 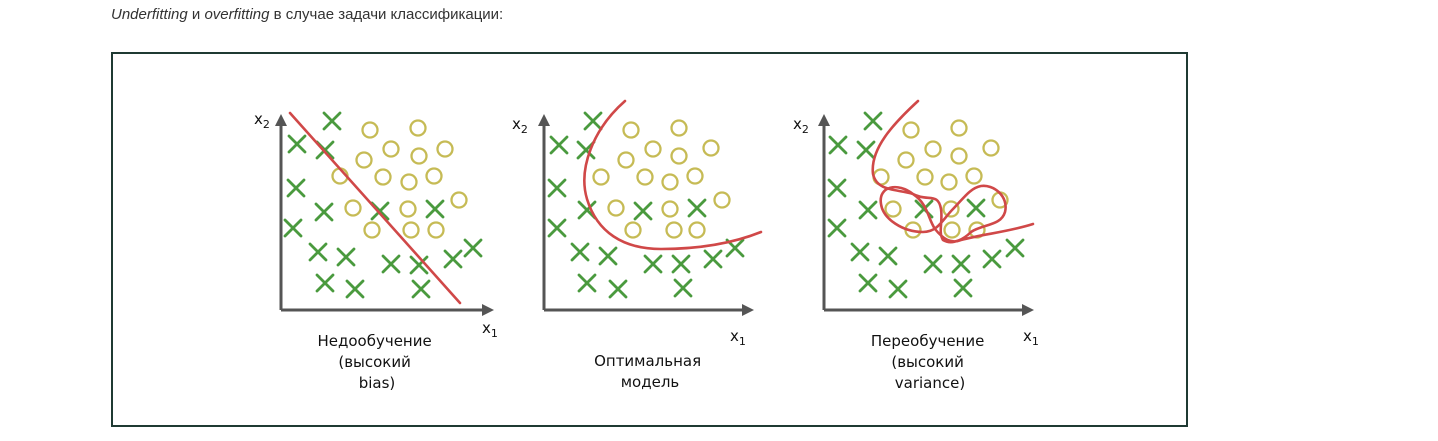 I want to click on panel-optimal: x2 x1, so click(x=637, y=245).